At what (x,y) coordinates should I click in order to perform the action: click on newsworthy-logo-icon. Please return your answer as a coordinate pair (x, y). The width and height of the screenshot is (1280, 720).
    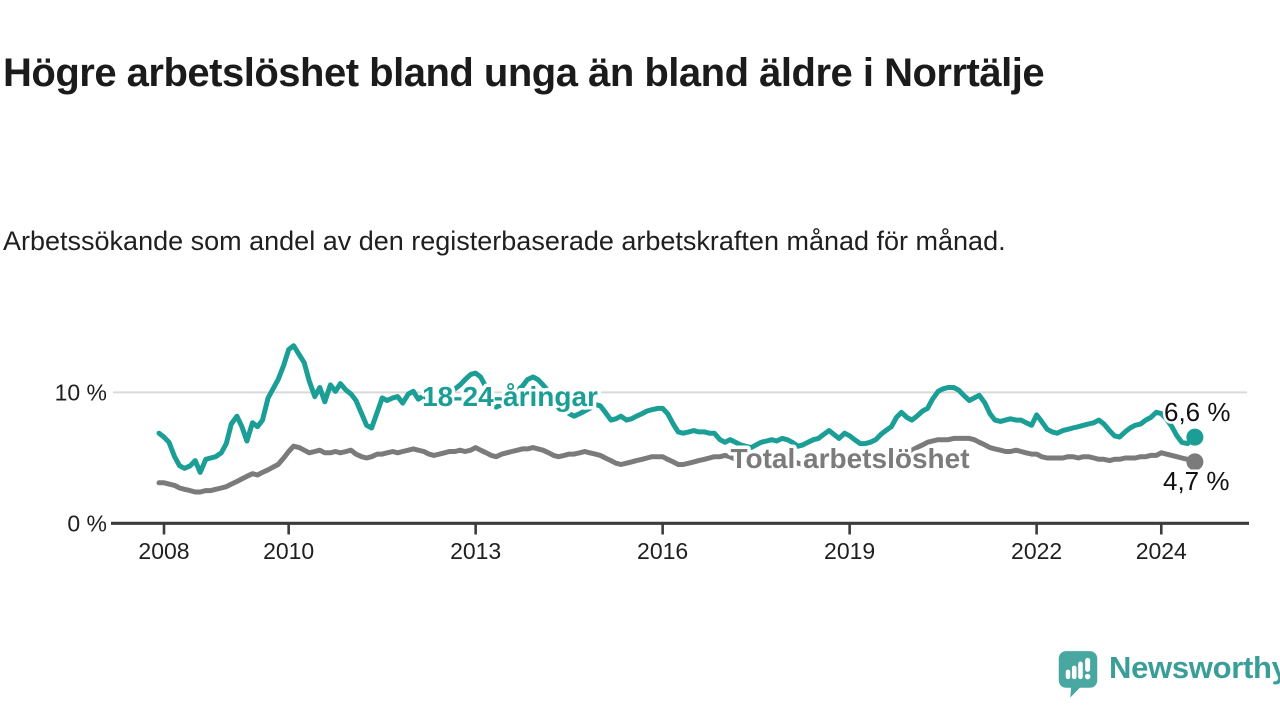
    Looking at the image, I should click on (1078, 674).